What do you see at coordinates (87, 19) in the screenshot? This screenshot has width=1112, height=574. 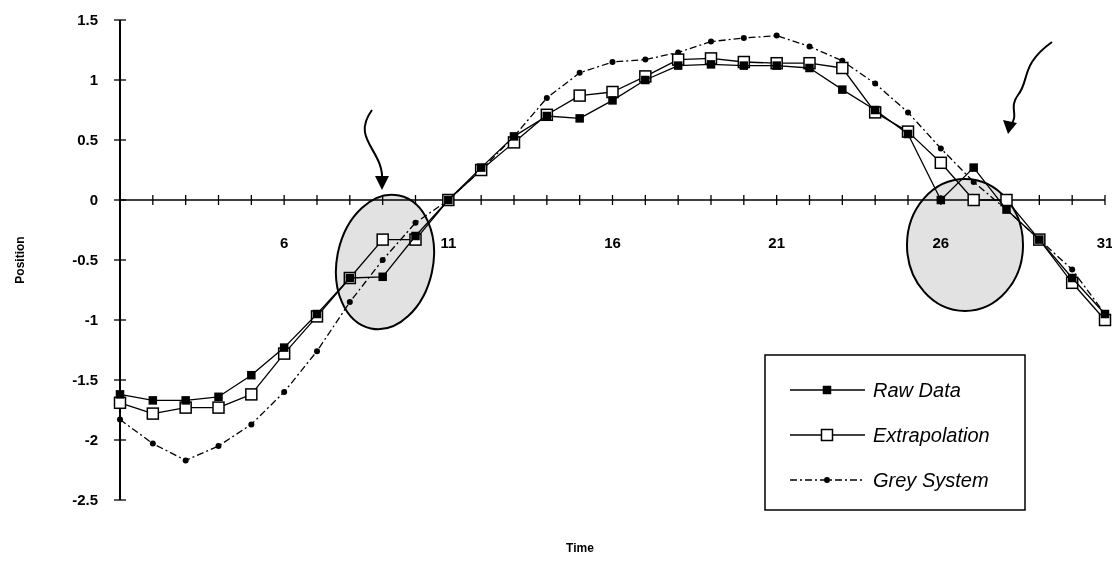 I see `y-tick-label: 1.5` at bounding box center [87, 19].